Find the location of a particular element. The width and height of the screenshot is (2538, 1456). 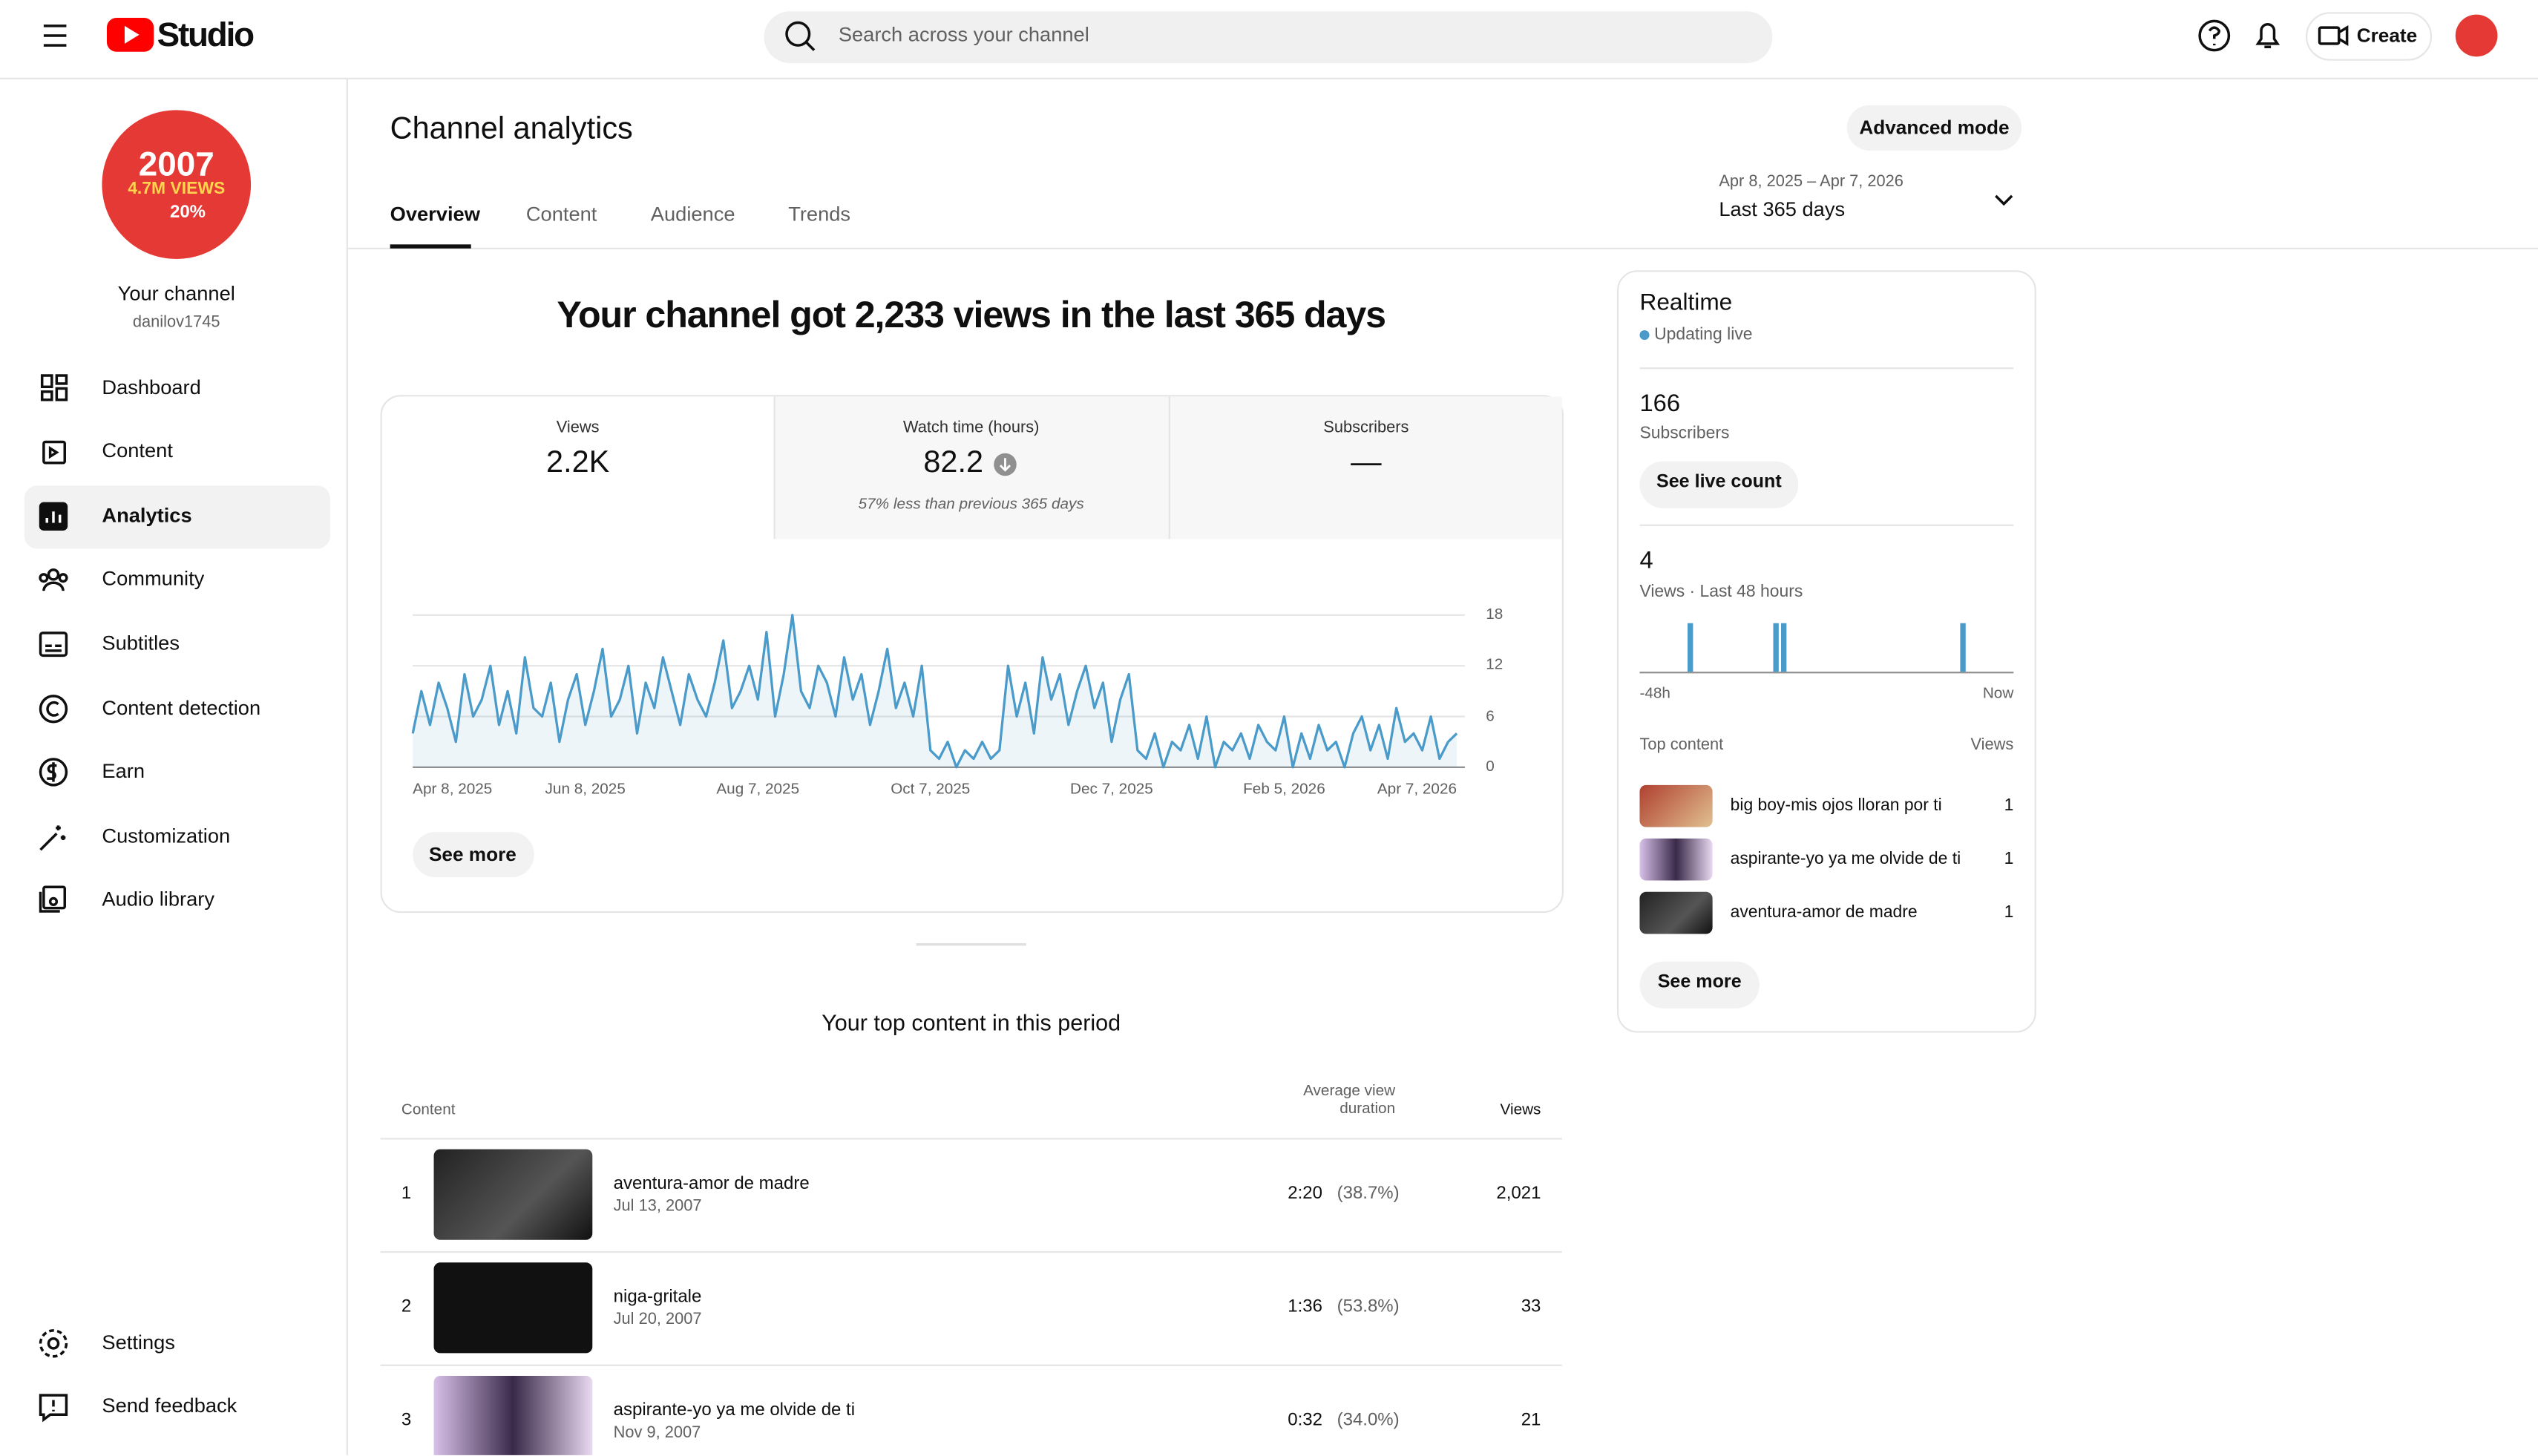

channel-handle: danilov1745 is located at coordinates (176, 323).